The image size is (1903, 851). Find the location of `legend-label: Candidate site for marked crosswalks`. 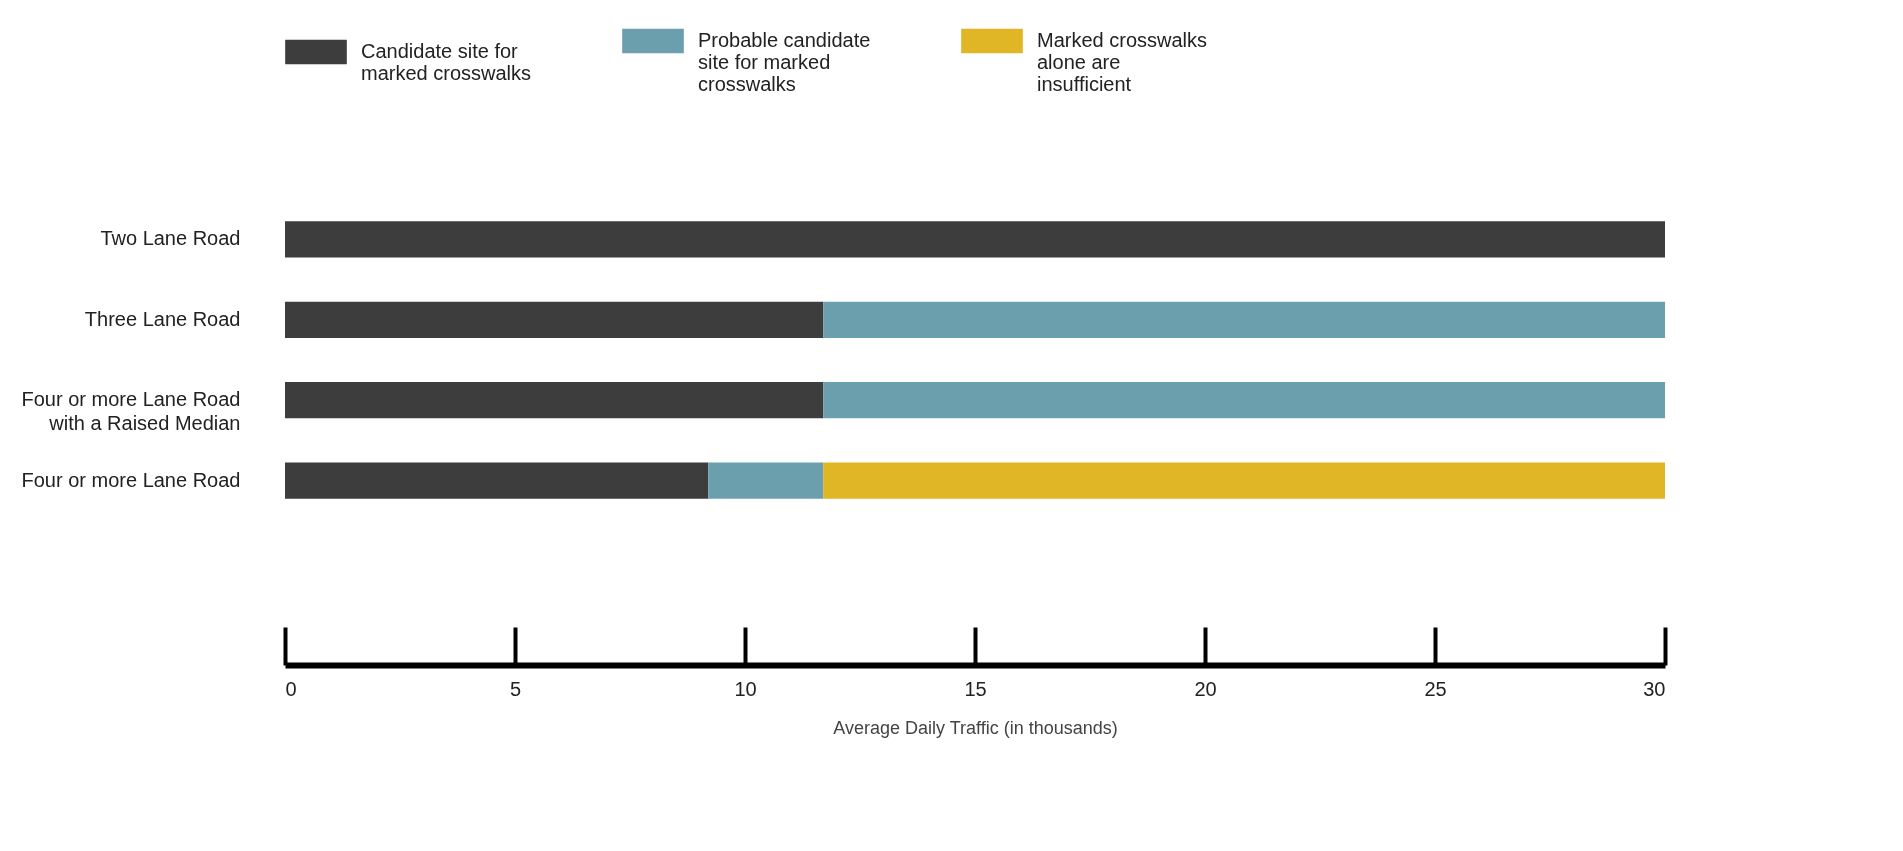

legend-label: Candidate site for marked crosswalks is located at coordinates (446, 62).